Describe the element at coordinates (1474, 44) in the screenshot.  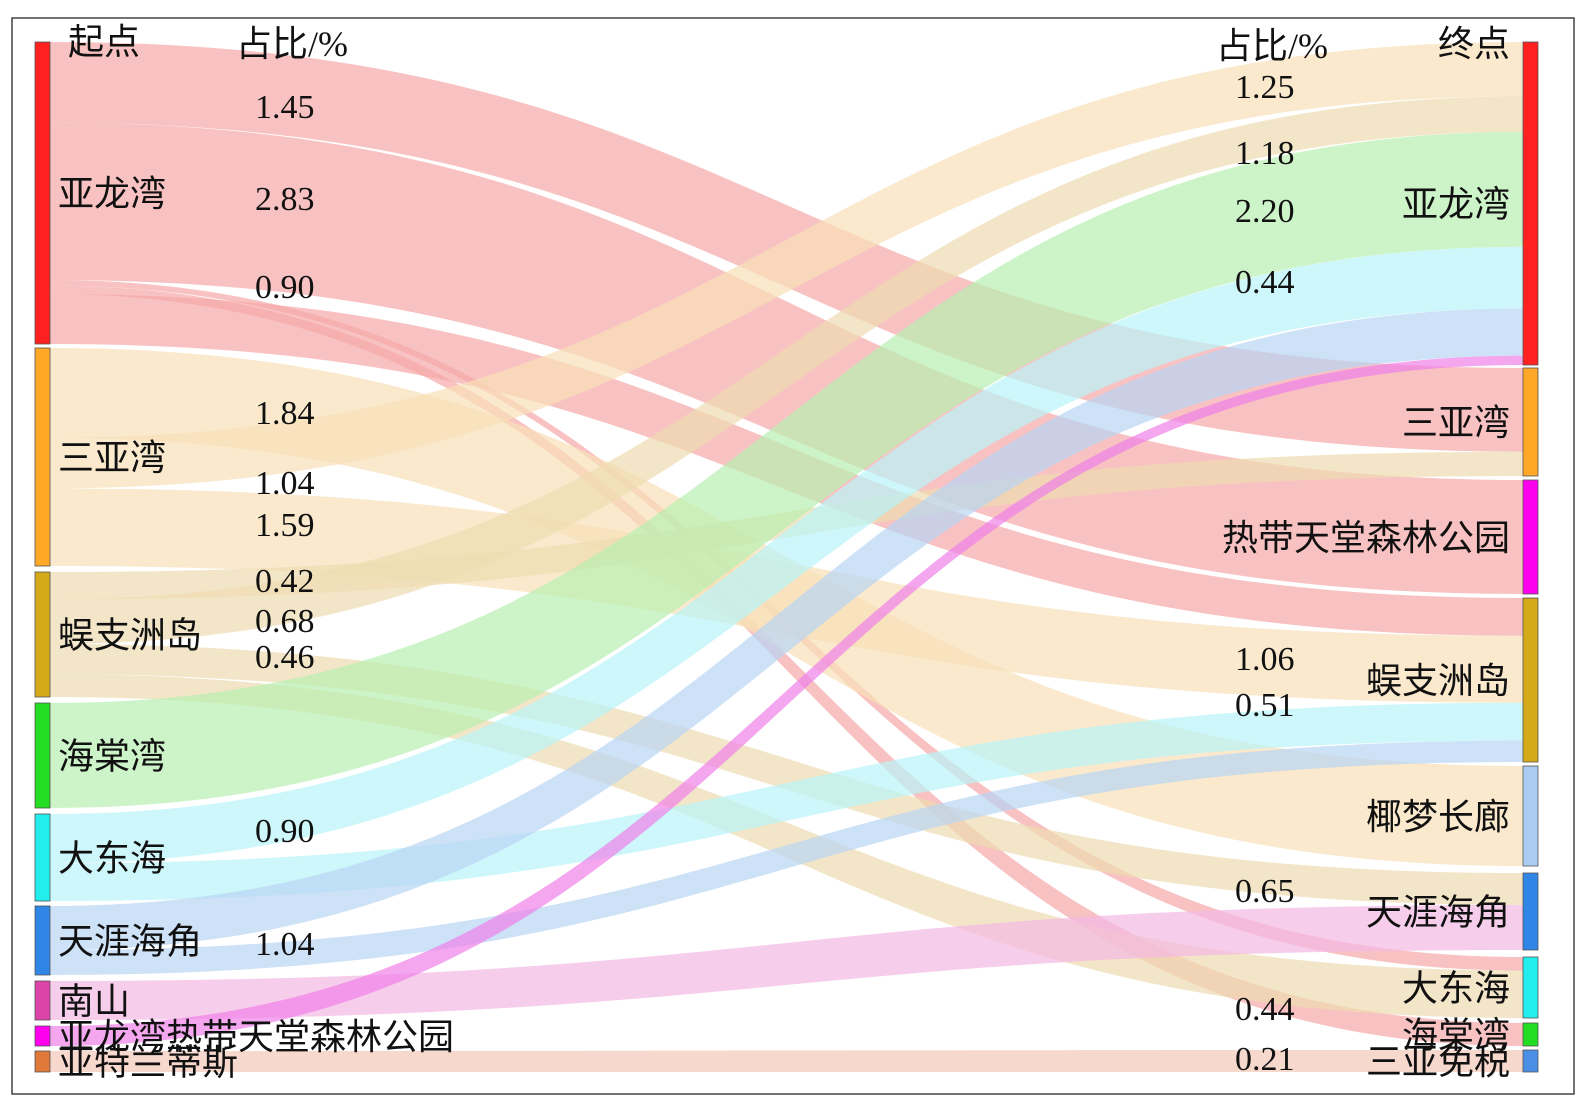
I see `right-node-header: 终点` at that location.